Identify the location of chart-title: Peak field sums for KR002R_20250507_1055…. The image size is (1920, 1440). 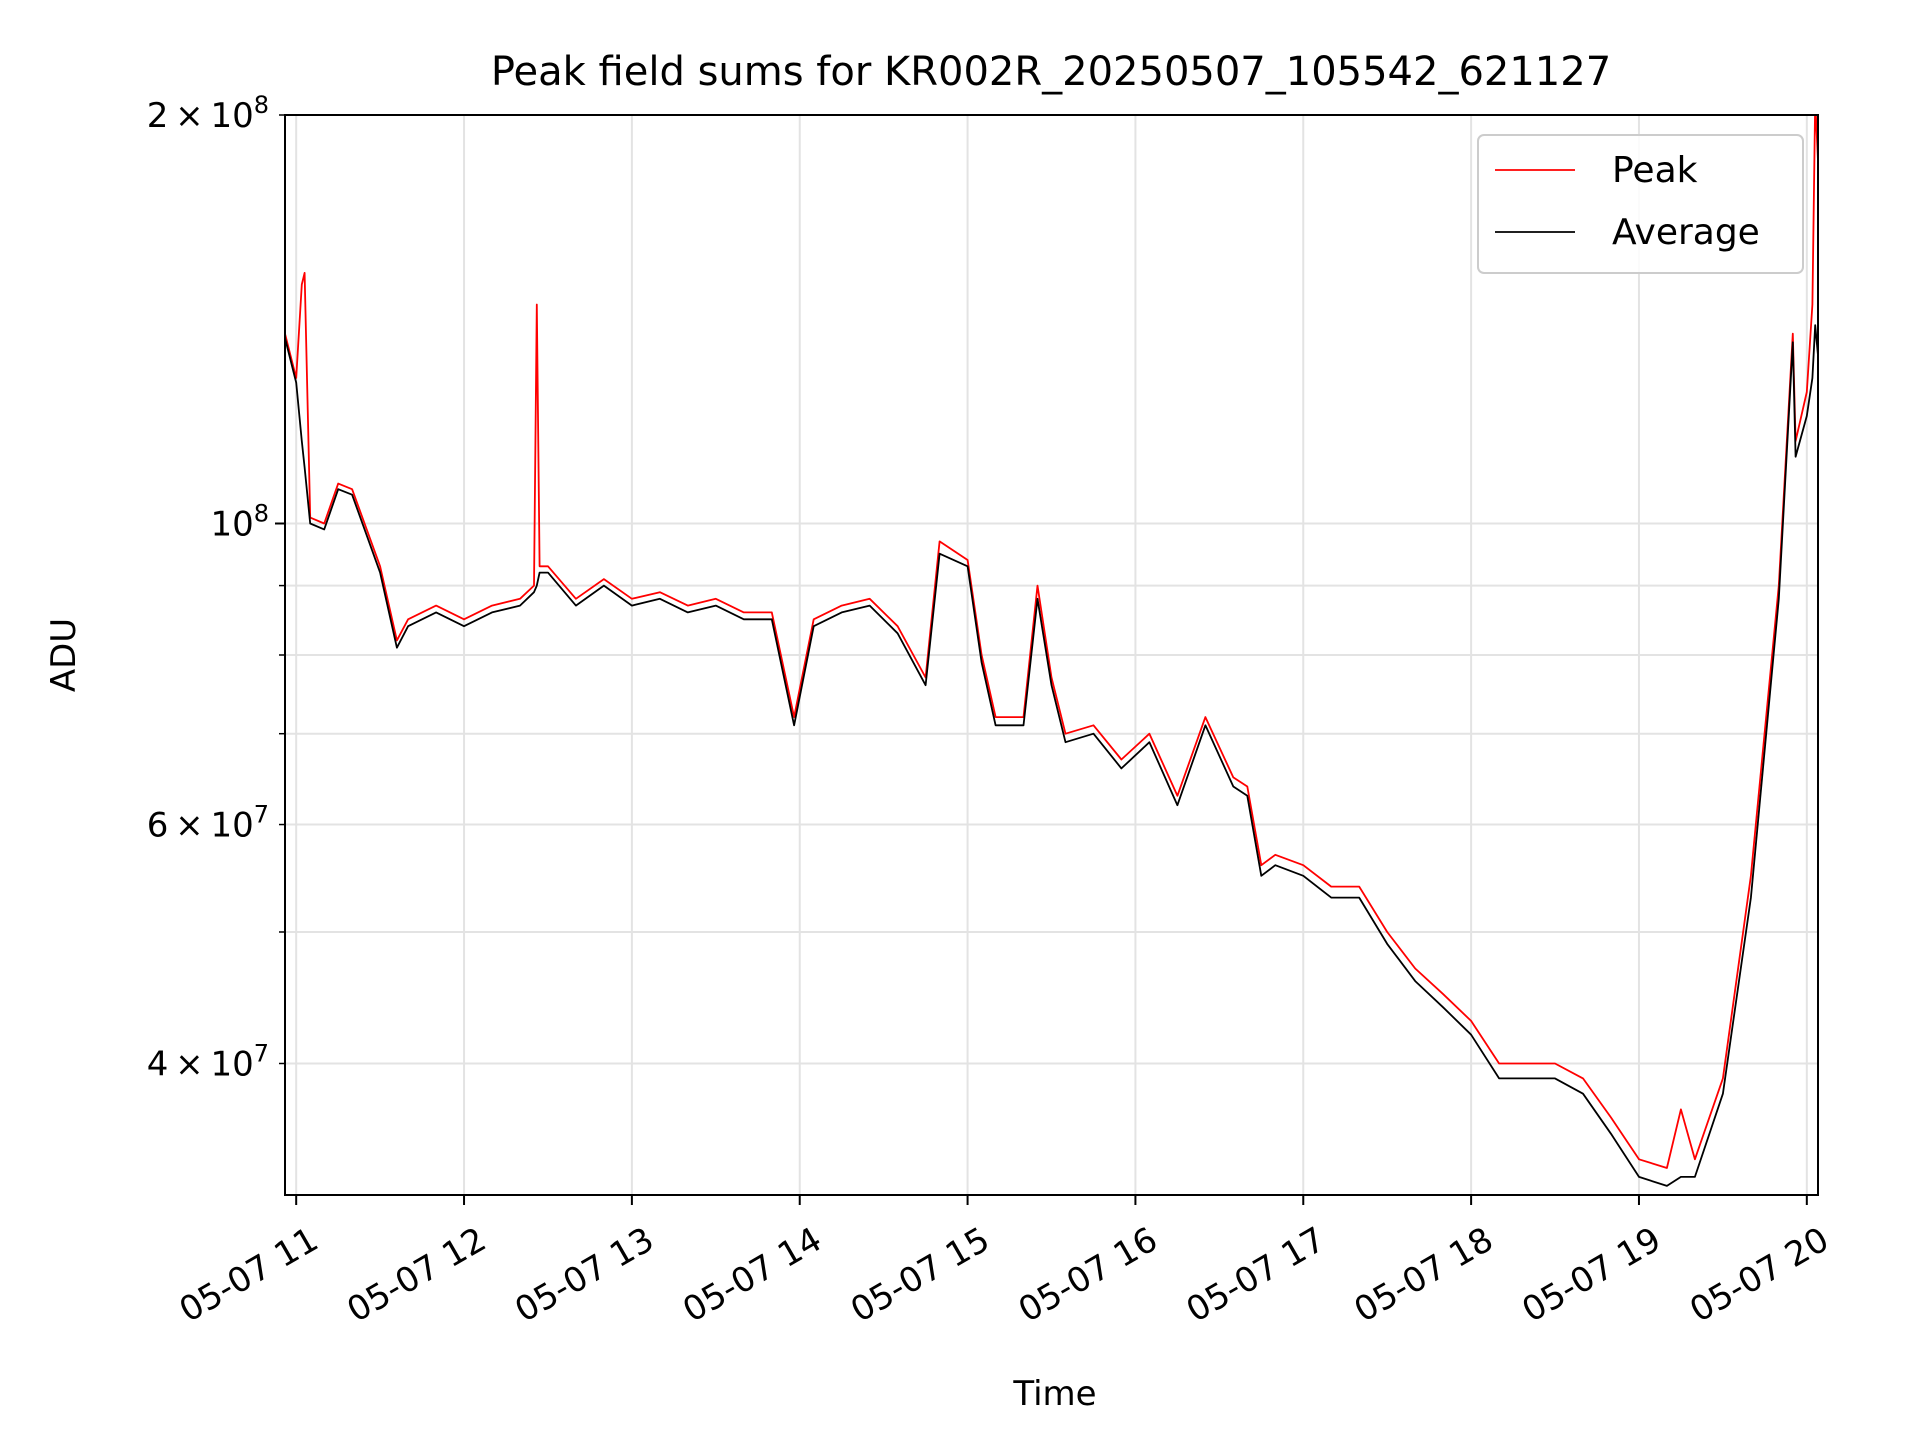
(1051, 72).